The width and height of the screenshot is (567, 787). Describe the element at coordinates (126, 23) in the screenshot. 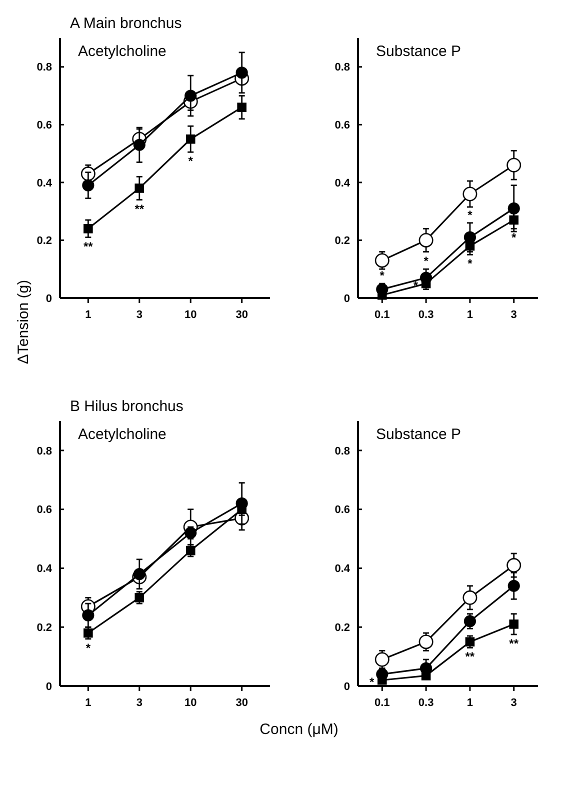

I see `text: A Main bronchus` at that location.